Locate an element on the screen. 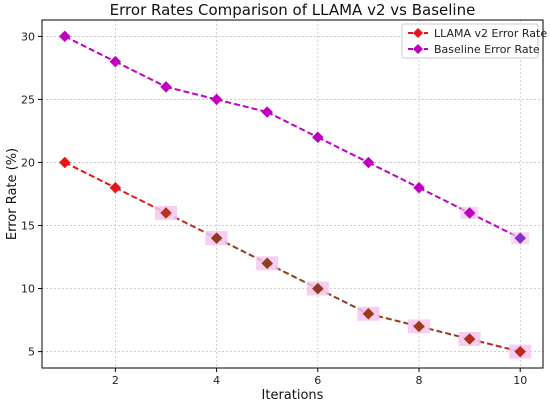 Image resolution: width=550 pixels, height=404 pixels. y-tick-label: 10 is located at coordinates (28, 289).